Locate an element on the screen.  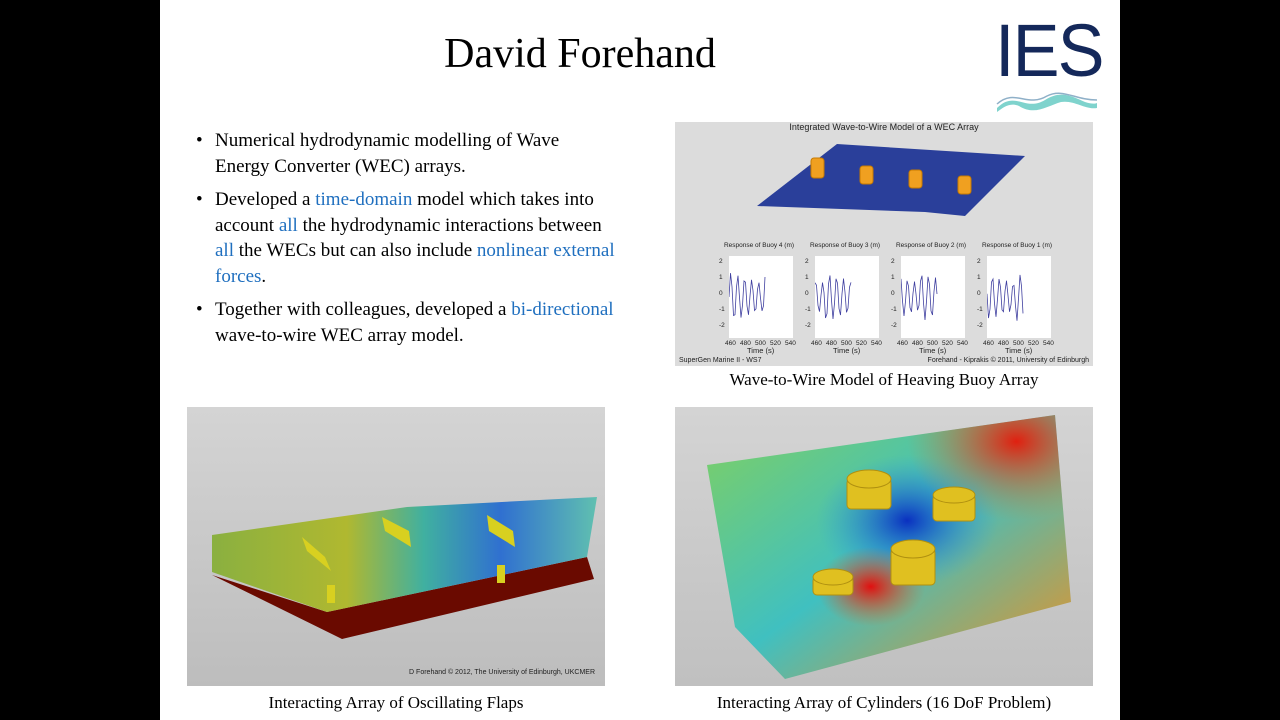
plot-title: Response of Buoy 3 (m) is located at coordinates (845, 245).